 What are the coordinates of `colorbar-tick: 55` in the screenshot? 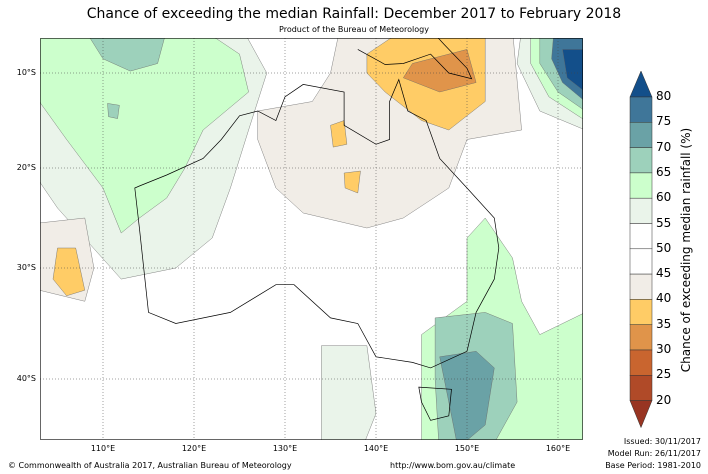 It's located at (664, 222).